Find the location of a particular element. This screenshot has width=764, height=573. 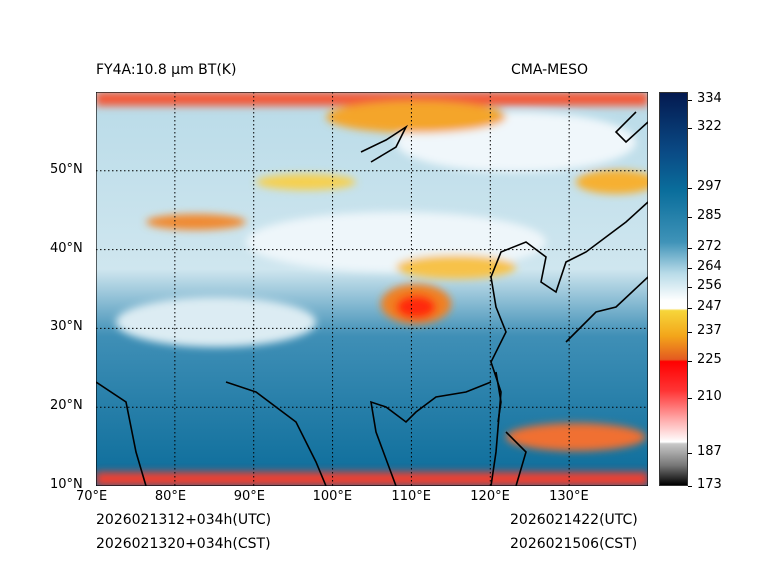

lat-tick-label: 10°N is located at coordinates (66, 484).